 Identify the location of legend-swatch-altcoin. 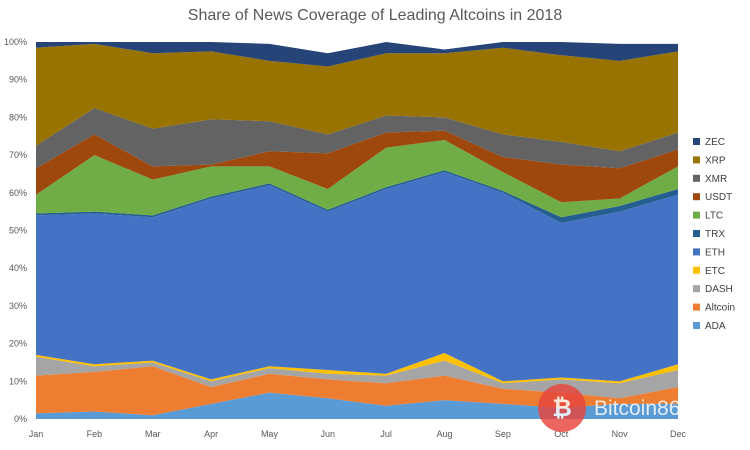
(696, 307).